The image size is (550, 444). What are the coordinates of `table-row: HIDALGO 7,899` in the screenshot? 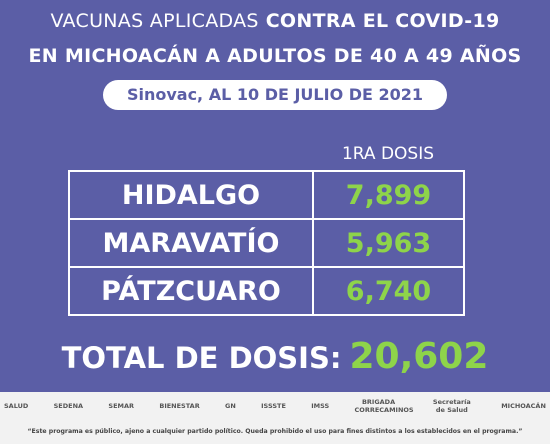 It's located at (266, 195).